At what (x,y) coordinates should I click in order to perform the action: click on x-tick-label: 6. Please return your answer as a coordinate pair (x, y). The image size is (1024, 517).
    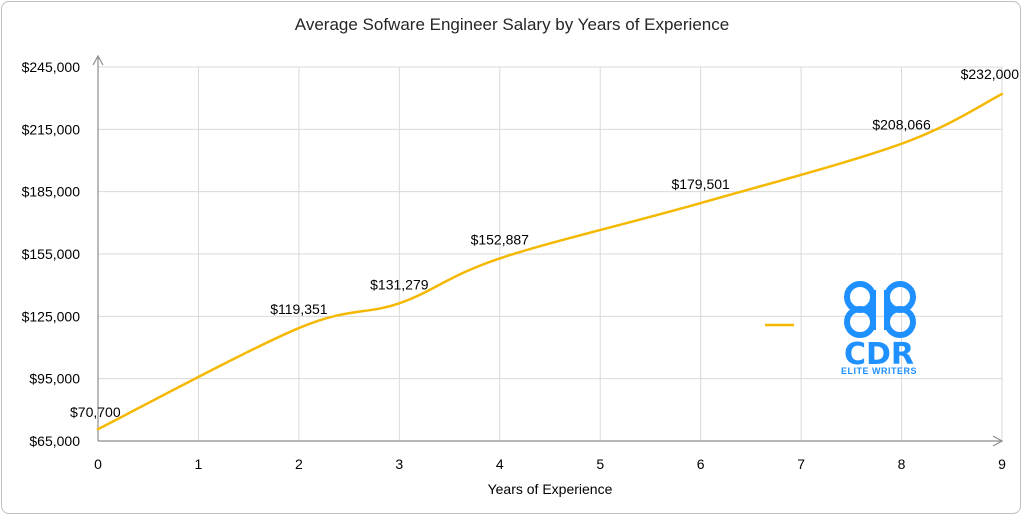
    Looking at the image, I should click on (701, 464).